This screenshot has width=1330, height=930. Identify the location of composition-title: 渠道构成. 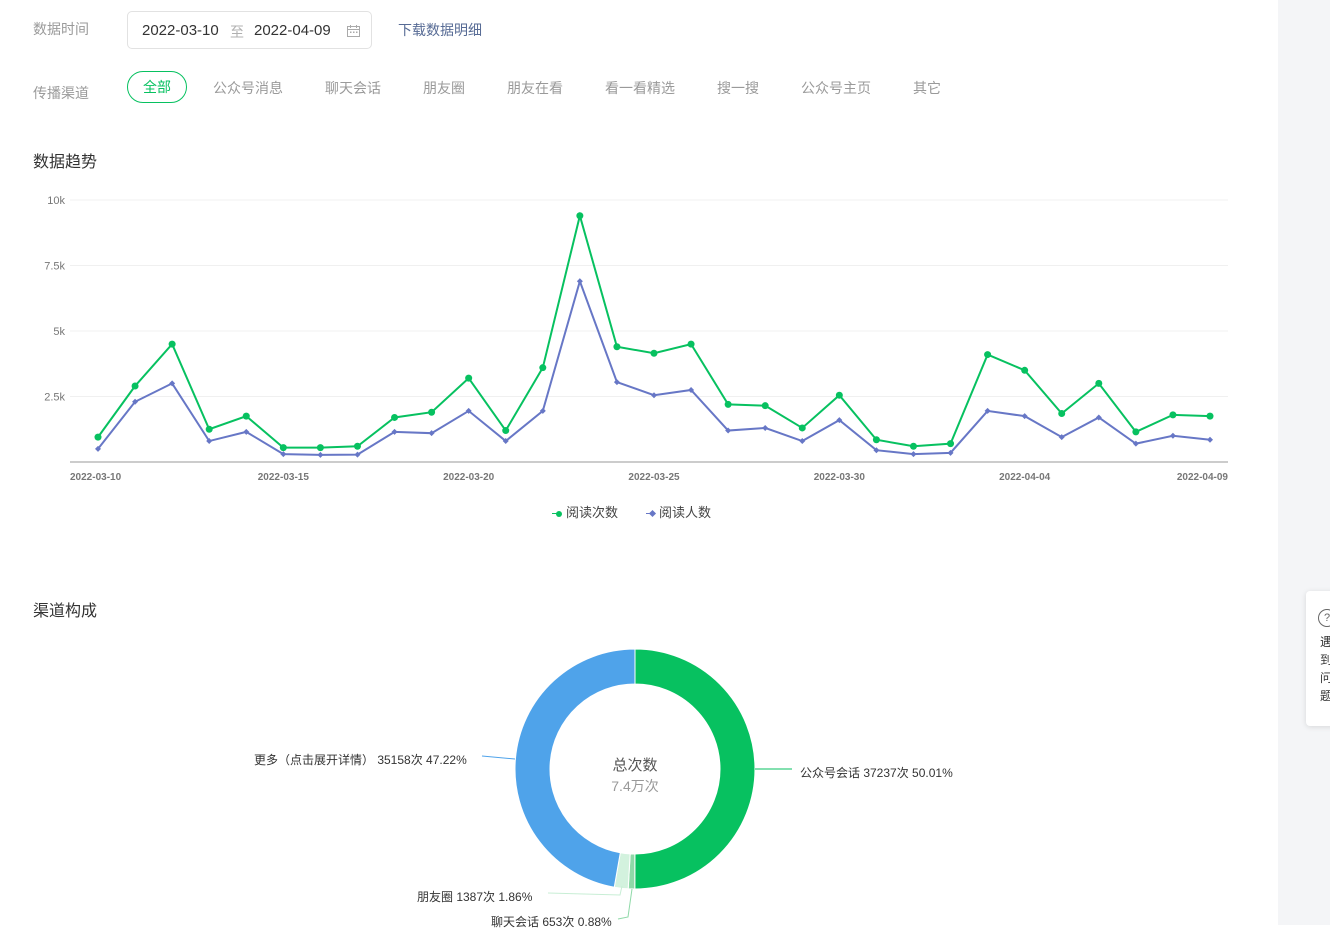
(65, 611).